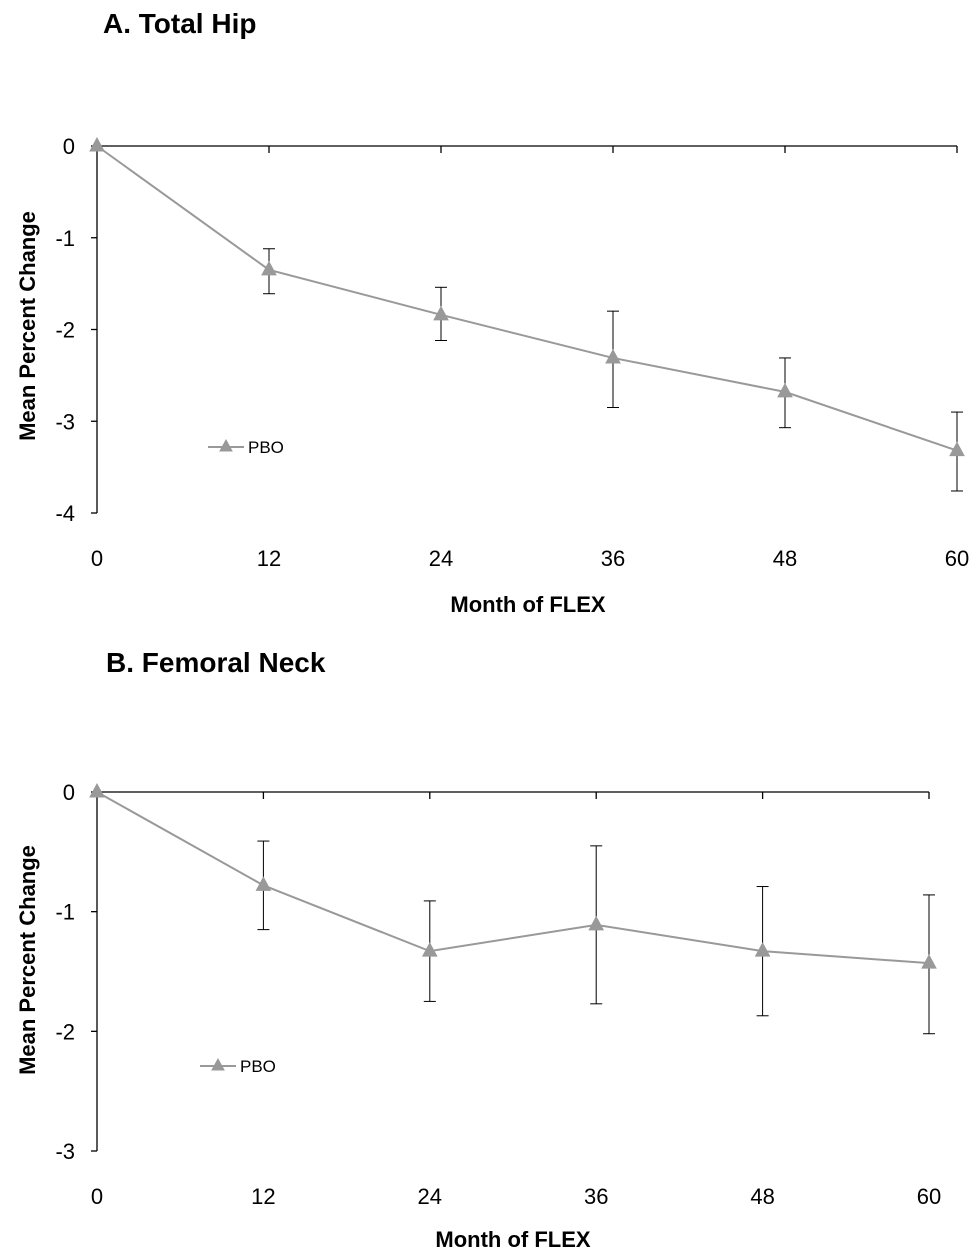  Describe the element at coordinates (27, 326) in the screenshot. I see `panel-a-ylabel: Mean Percent Change` at that location.